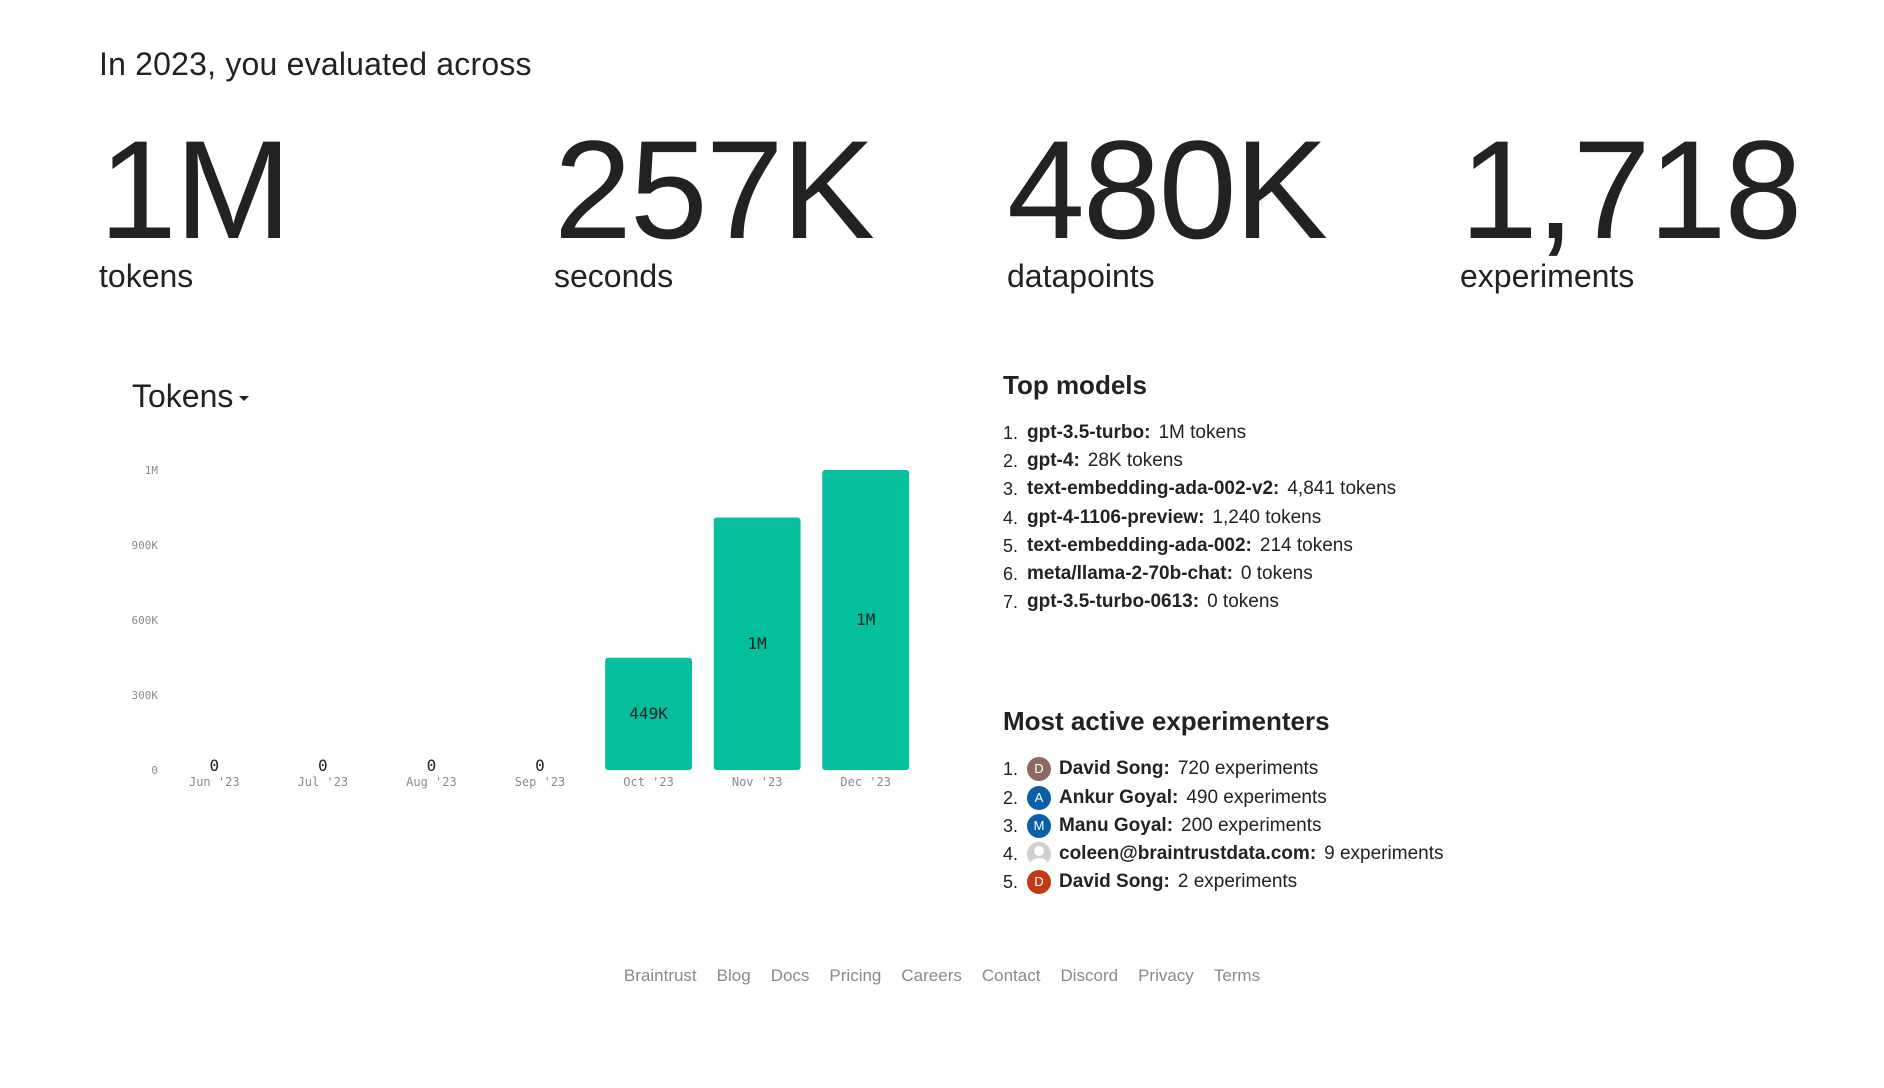 The image size is (1884, 1088). Describe the element at coordinates (1631, 189) in the screenshot. I see `stat-value: 1,718` at that location.